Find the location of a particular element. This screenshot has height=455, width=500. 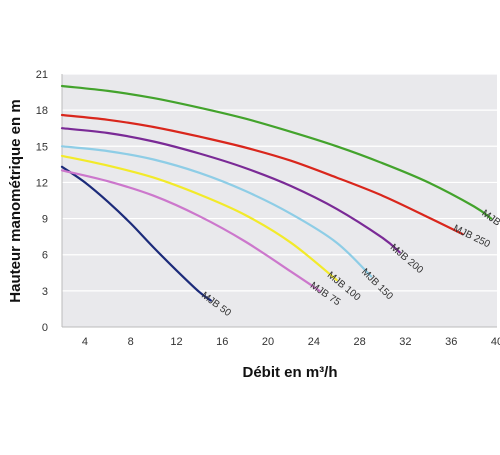

x-tick-label: 16 is located at coordinates (222, 342).